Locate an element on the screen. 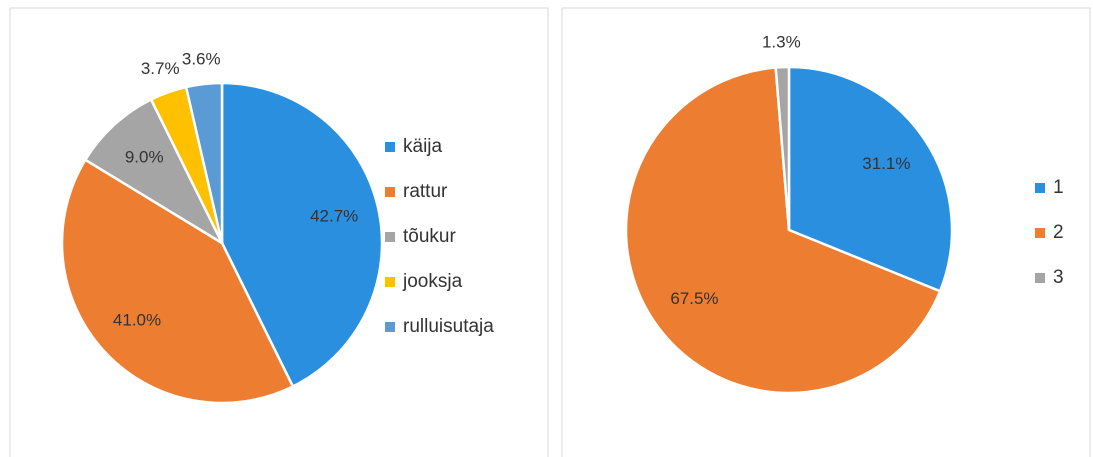 The height and width of the screenshot is (457, 1093). data-label: 9.0% is located at coordinates (144, 157).